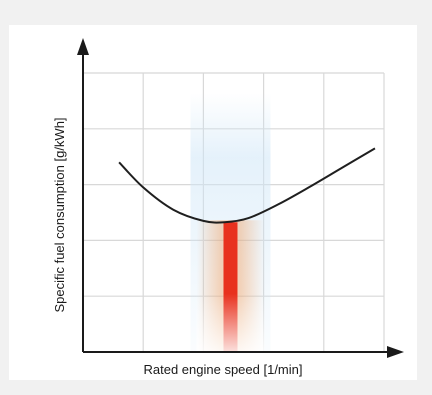 This screenshot has height=395, width=432. What do you see at coordinates (395, 352) in the screenshot?
I see `x-axis-arrowhead` at bounding box center [395, 352].